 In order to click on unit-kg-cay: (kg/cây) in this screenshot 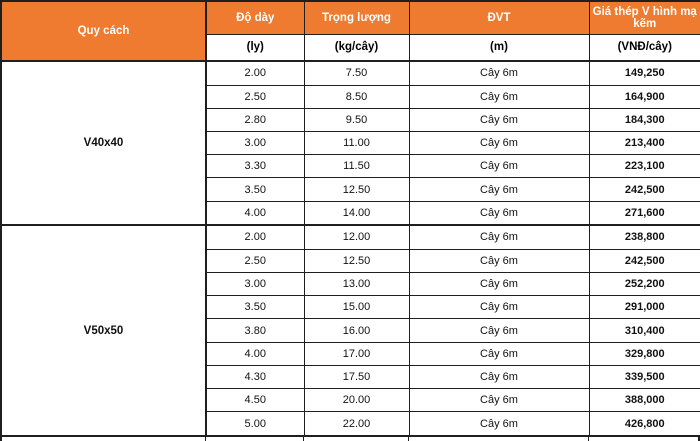, I will do `click(356, 47)`.